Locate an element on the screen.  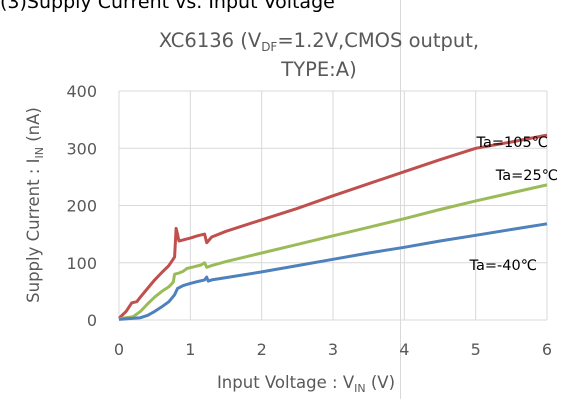
x-tick-label: 2 is located at coordinates (262, 349).